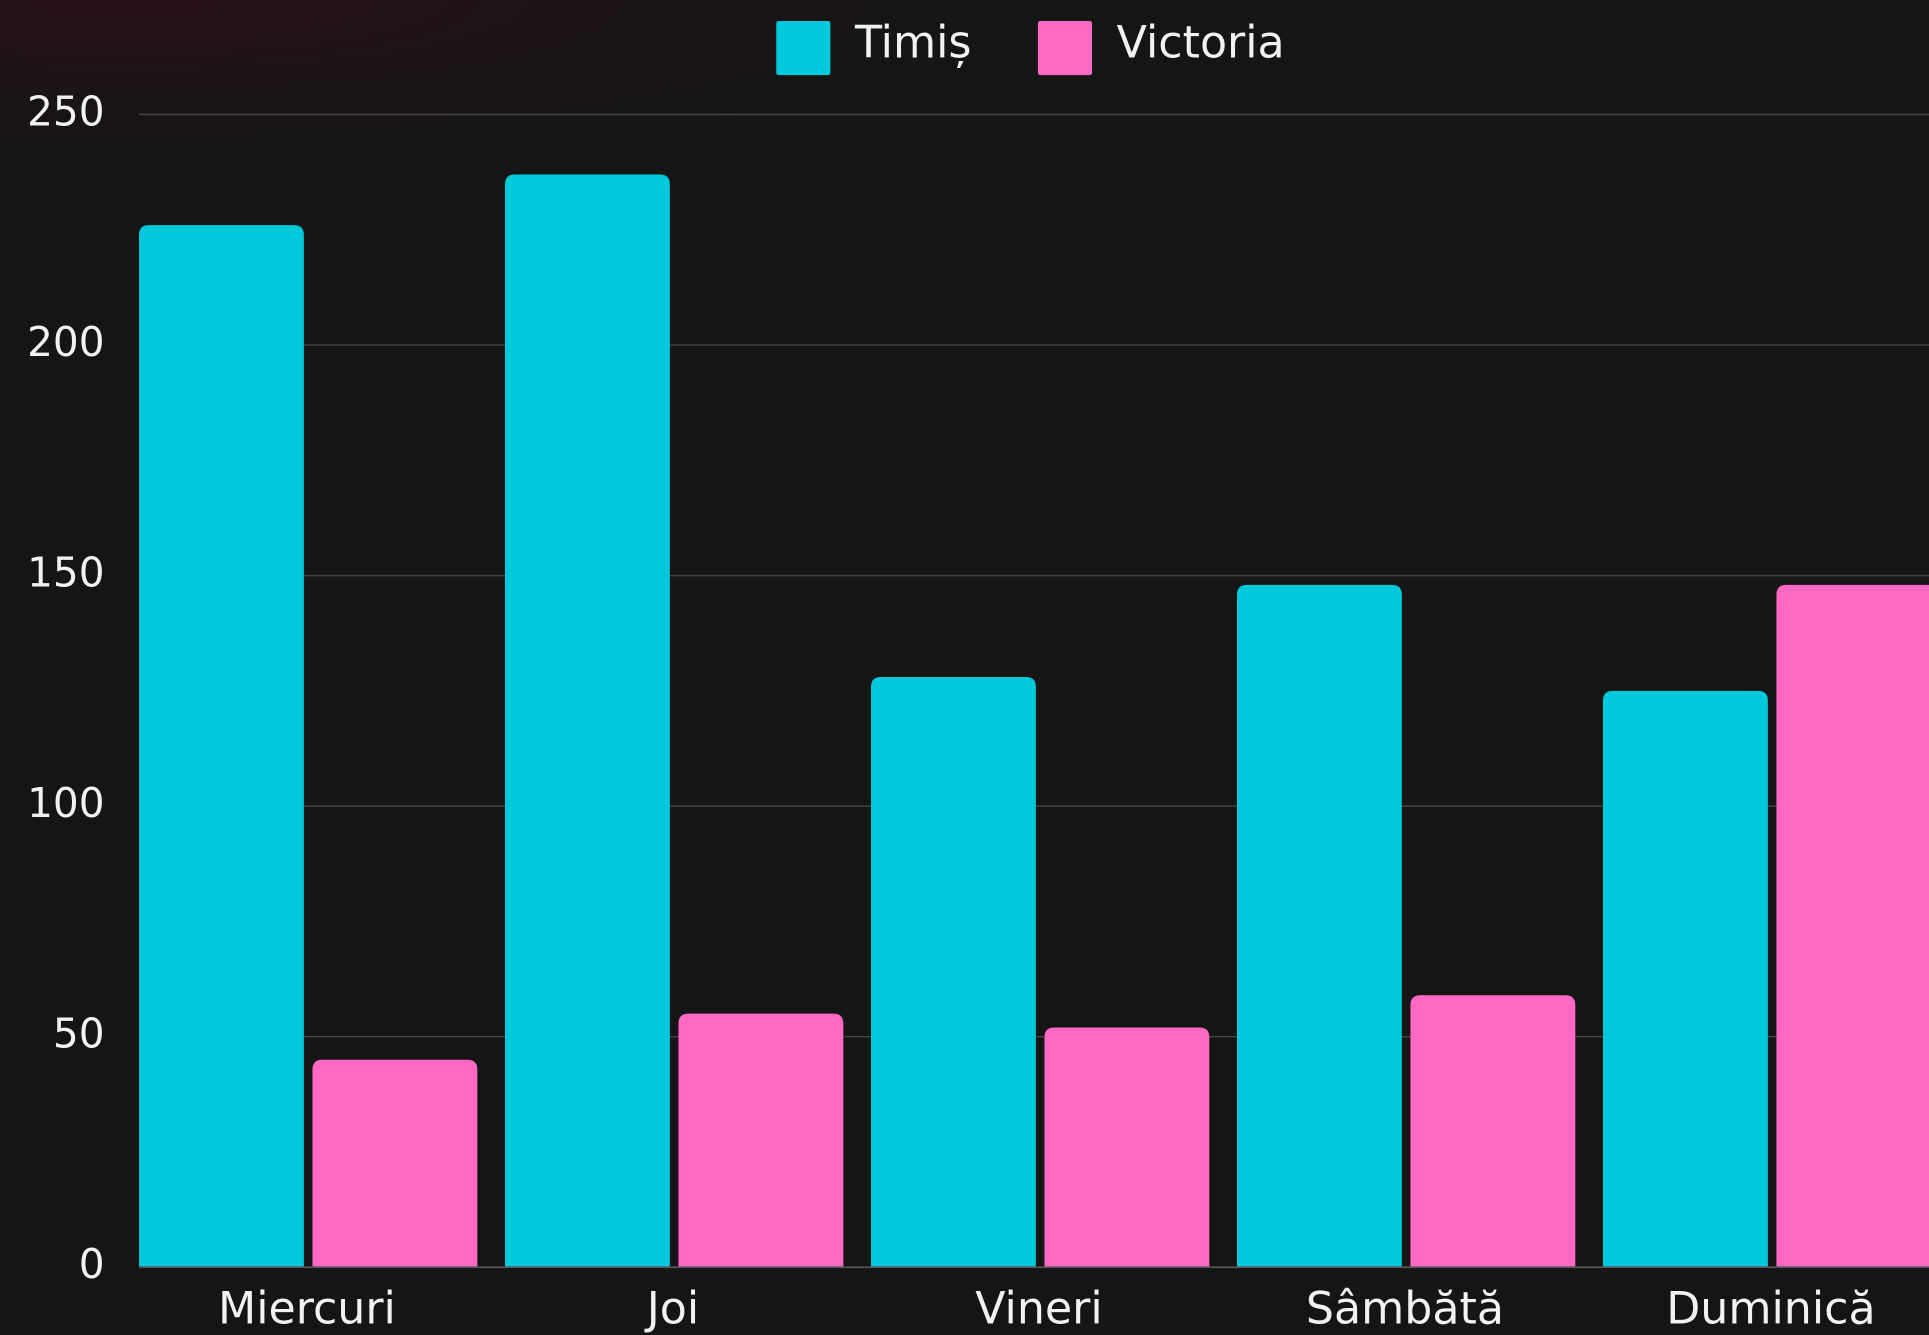 The image size is (1929, 1335). I want to click on x-tick-label: Joi, so click(671, 1309).